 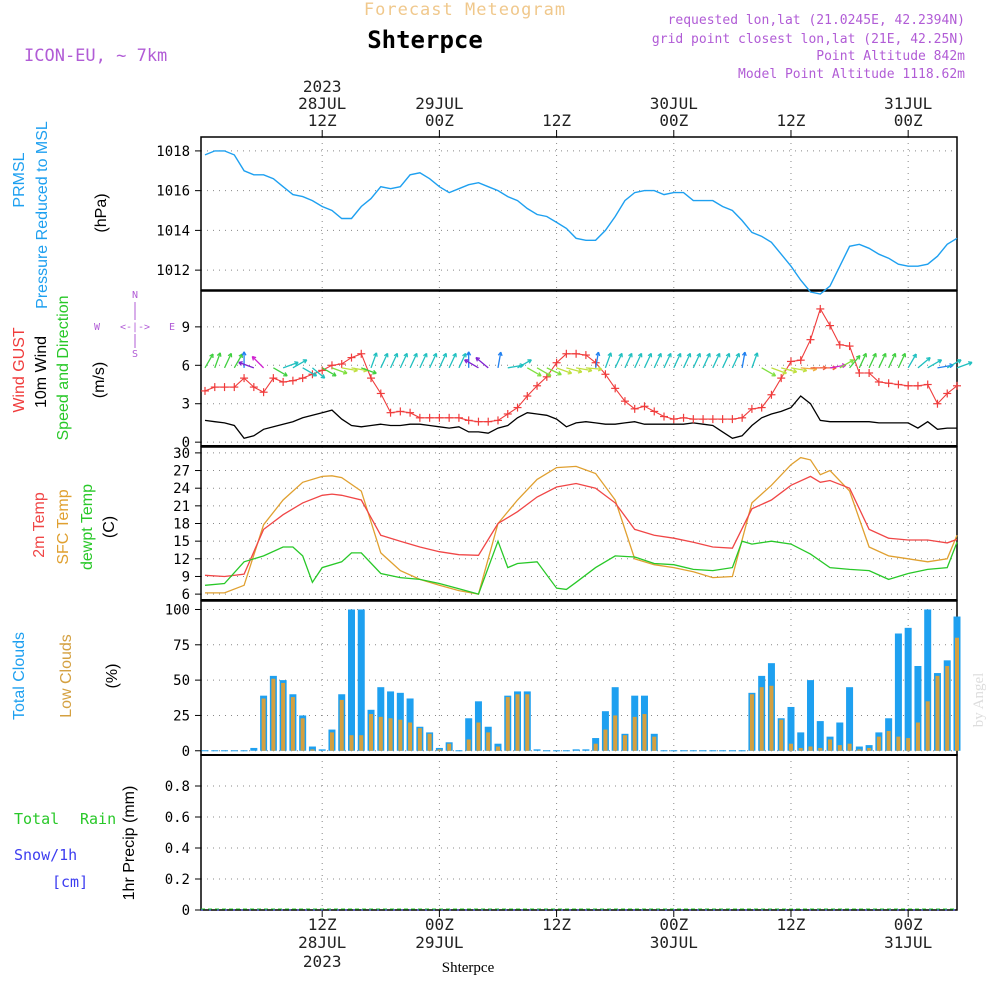 I want to click on y-tick-label: 9, so click(x=186, y=328).